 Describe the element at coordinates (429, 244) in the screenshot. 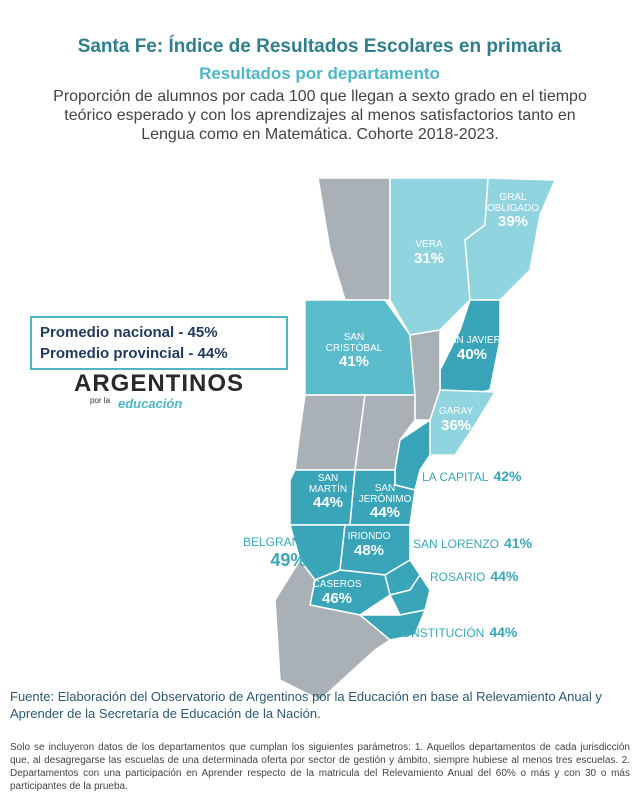

I see `department-name: VERA` at that location.